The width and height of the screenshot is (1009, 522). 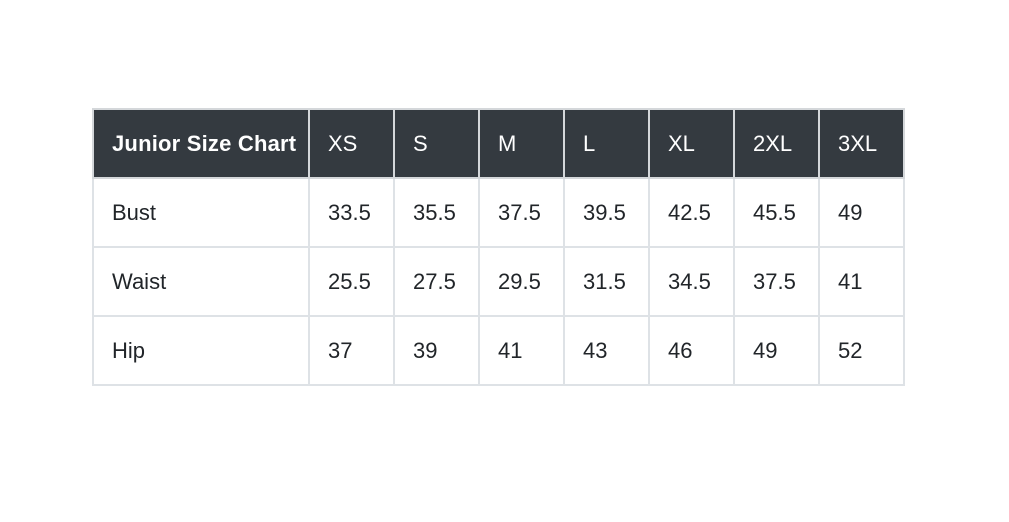 What do you see at coordinates (351, 350) in the screenshot?
I see `hip-xs-value: 37` at bounding box center [351, 350].